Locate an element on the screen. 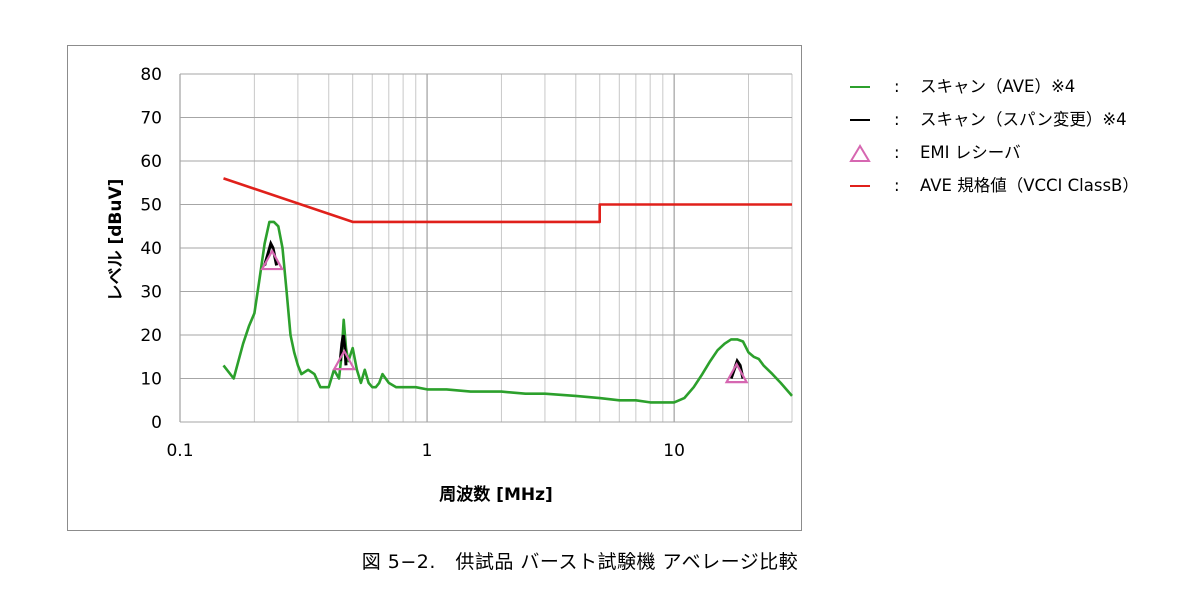 The image size is (1200, 606). legend-item-ave-limit: : AVE 規格値（VCCI ClassB） is located at coordinates (1024, 185).